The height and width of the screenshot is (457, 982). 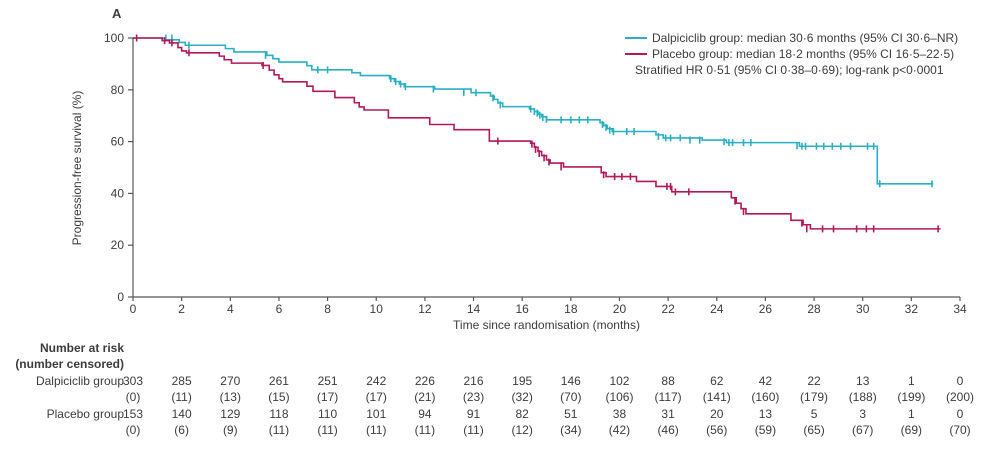 What do you see at coordinates (474, 309) in the screenshot?
I see `x-tick-label: 14` at bounding box center [474, 309].